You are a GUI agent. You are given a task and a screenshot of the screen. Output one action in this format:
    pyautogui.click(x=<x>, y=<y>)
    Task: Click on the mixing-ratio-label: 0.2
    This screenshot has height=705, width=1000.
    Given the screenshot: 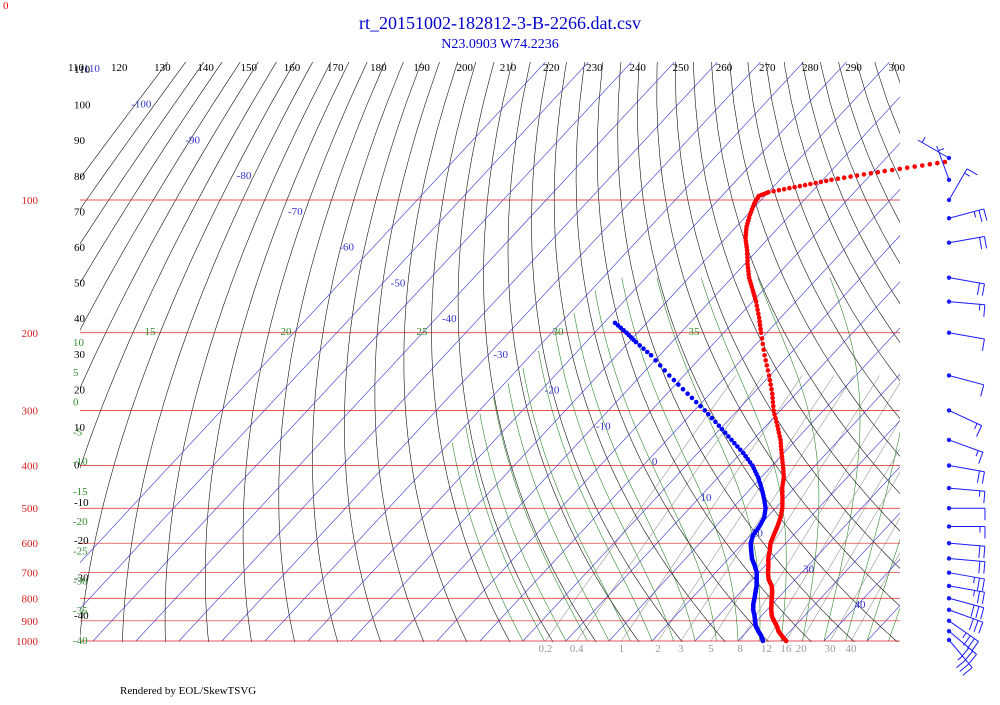 What is the action you would take?
    pyautogui.click(x=546, y=649)
    